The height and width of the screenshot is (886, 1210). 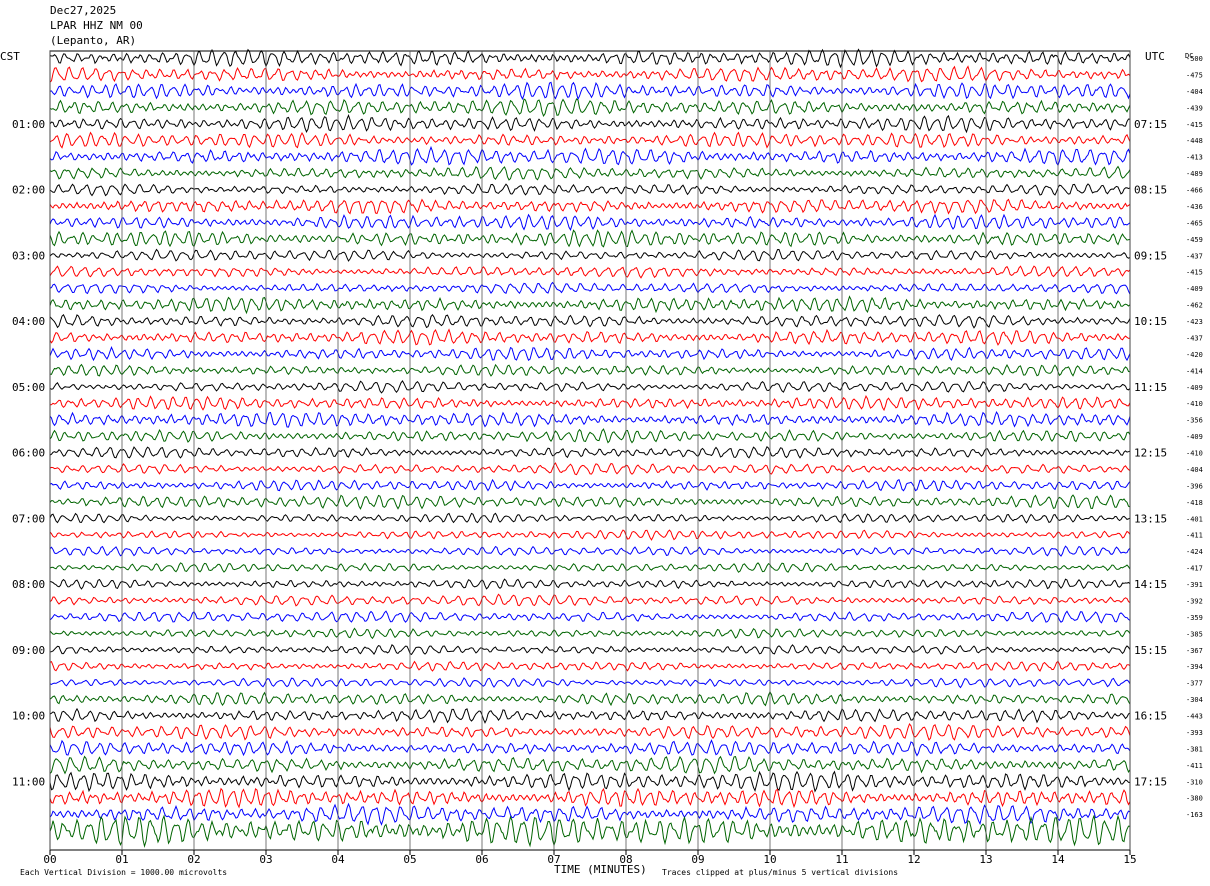 What do you see at coordinates (769, 859) in the screenshot?
I see `x-tick-label: 10` at bounding box center [769, 859].